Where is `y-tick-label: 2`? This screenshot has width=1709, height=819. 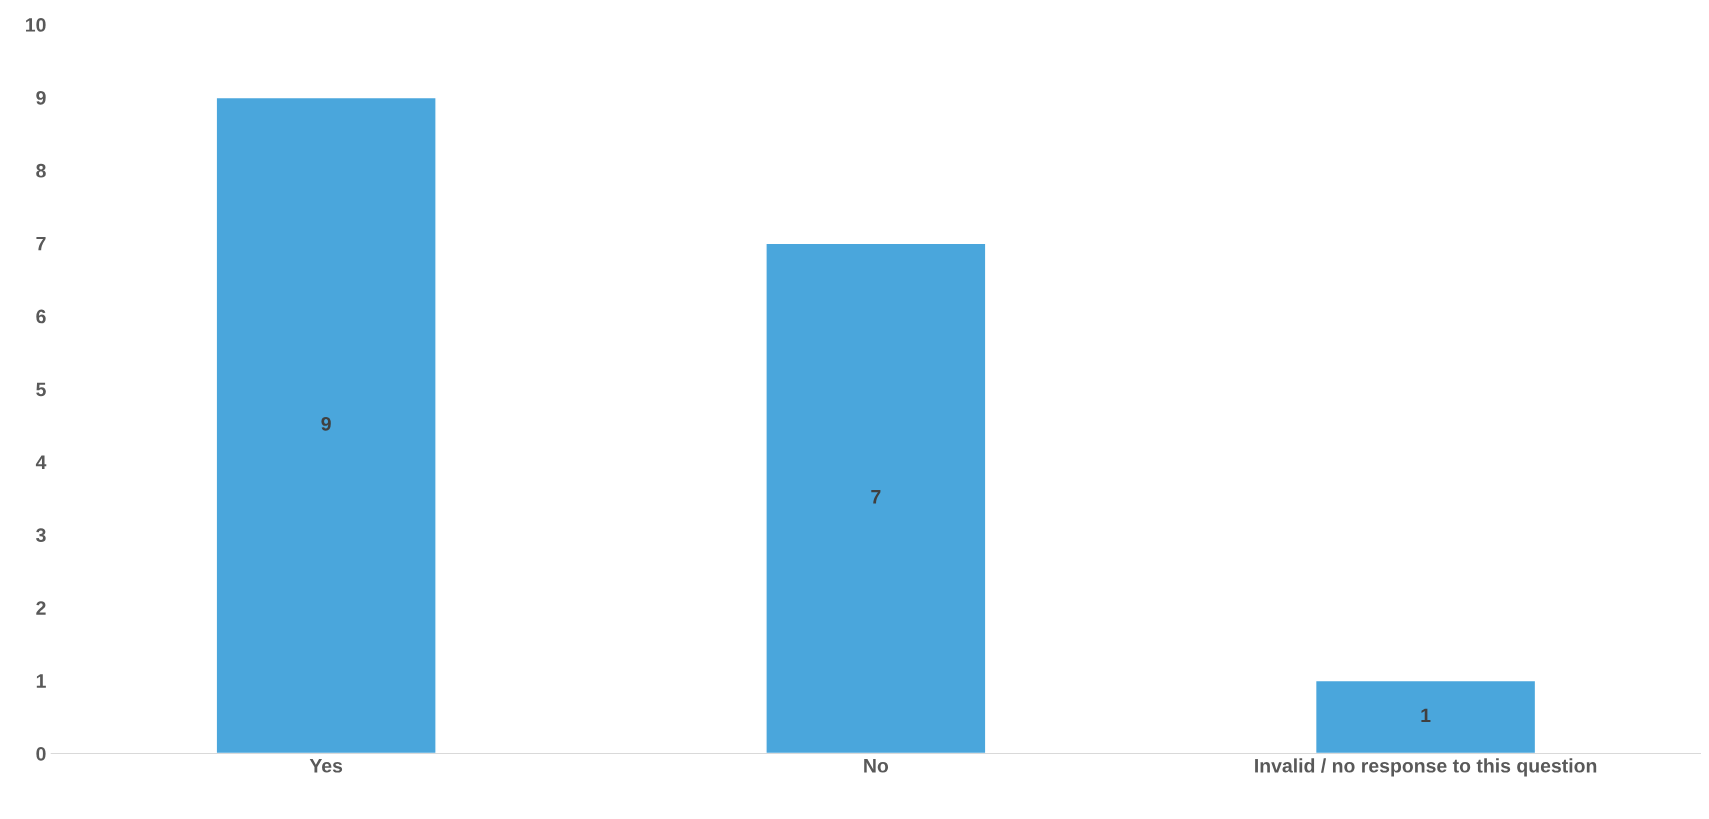
y-tick-label: 2 is located at coordinates (41, 608).